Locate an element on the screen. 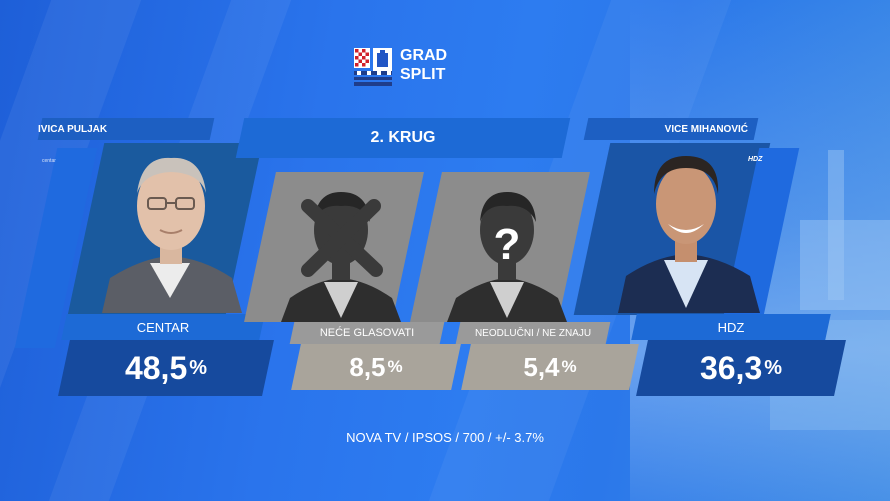 The image size is (890, 501). wont-vote-number: 8,5 is located at coordinates (367, 366).